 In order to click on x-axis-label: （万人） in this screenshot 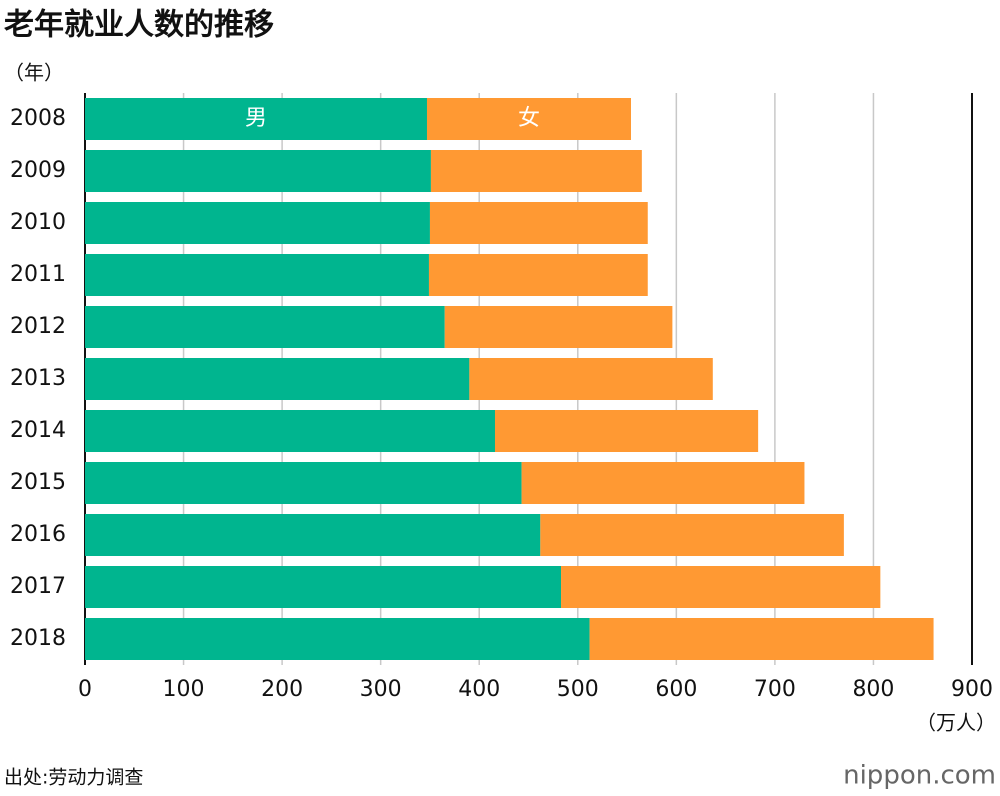, I will do `click(956, 723)`.